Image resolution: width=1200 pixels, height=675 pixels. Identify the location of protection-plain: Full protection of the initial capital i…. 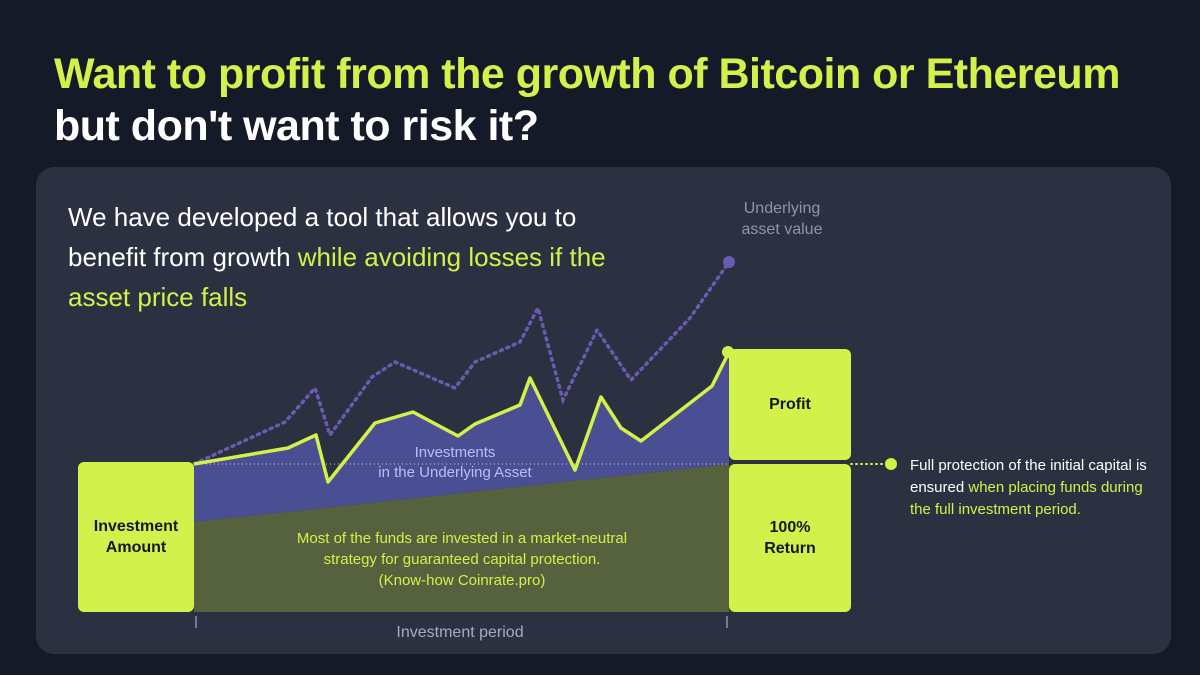
(1028, 476).